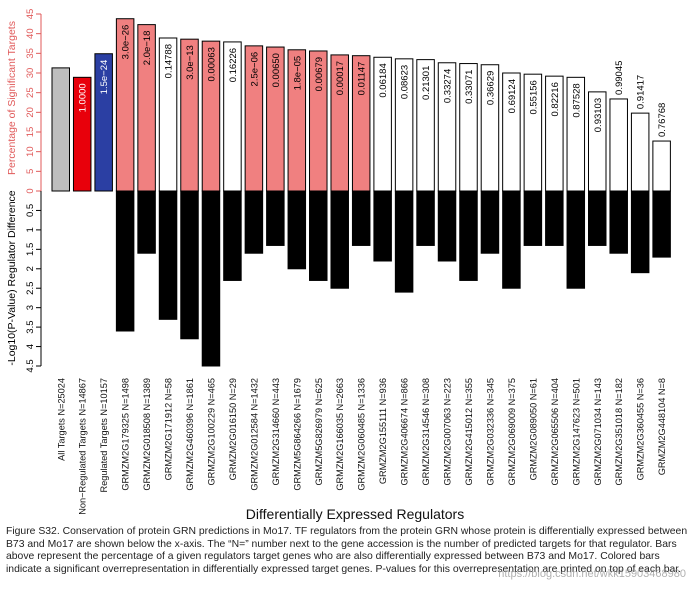 The height and width of the screenshot is (595, 690). I want to click on upper-tick-label: 30, so click(30, 73).